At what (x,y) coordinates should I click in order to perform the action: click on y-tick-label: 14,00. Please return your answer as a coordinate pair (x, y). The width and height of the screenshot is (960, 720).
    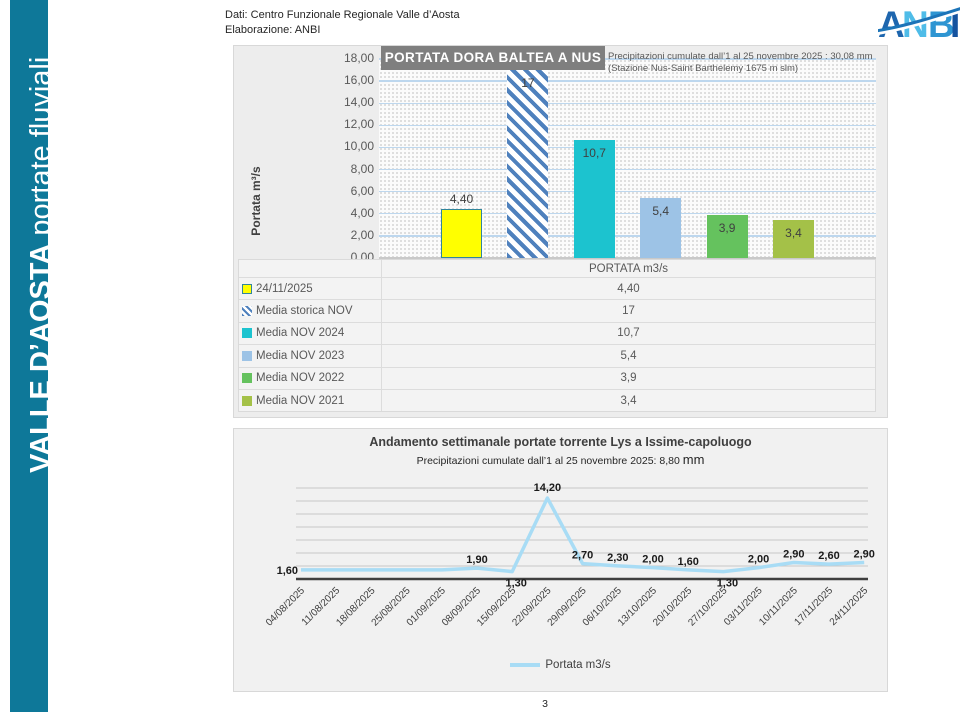
    Looking at the image, I should click on (358, 102).